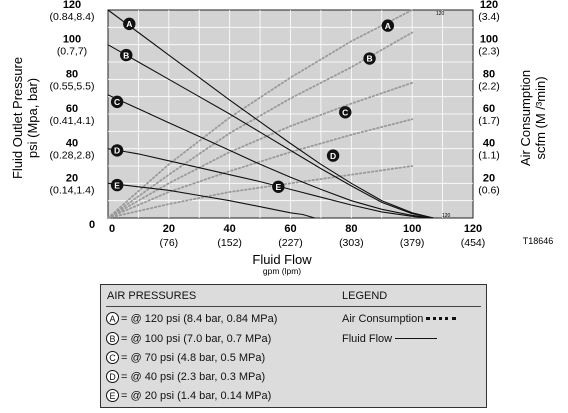 Image resolution: width=568 pixels, height=413 pixels. Describe the element at coordinates (351, 229) in the screenshot. I see `x-tick-label: 80` at that location.